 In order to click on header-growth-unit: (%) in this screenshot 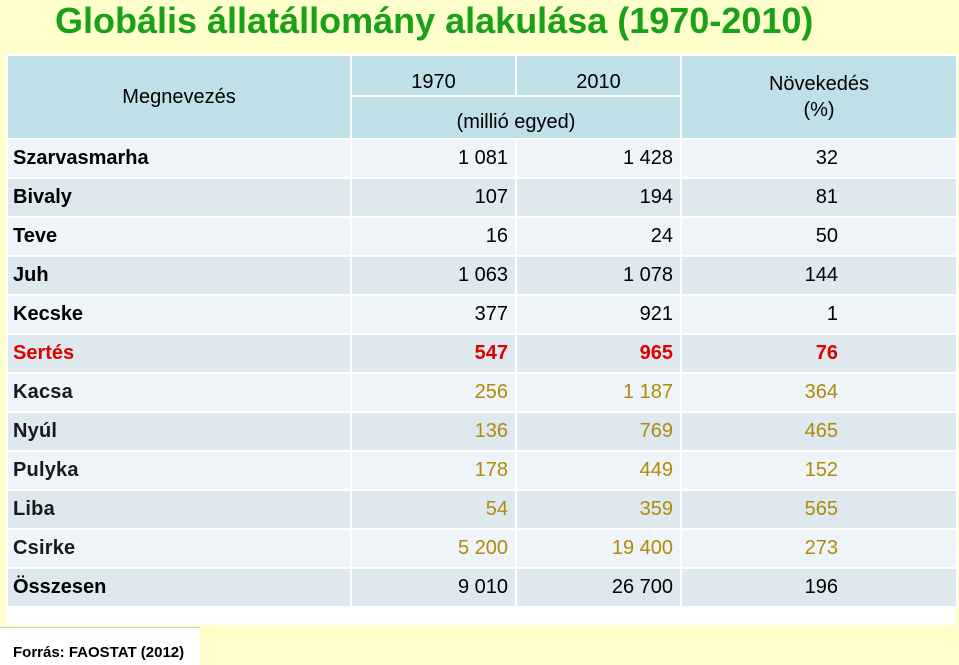, I will do `click(819, 110)`.